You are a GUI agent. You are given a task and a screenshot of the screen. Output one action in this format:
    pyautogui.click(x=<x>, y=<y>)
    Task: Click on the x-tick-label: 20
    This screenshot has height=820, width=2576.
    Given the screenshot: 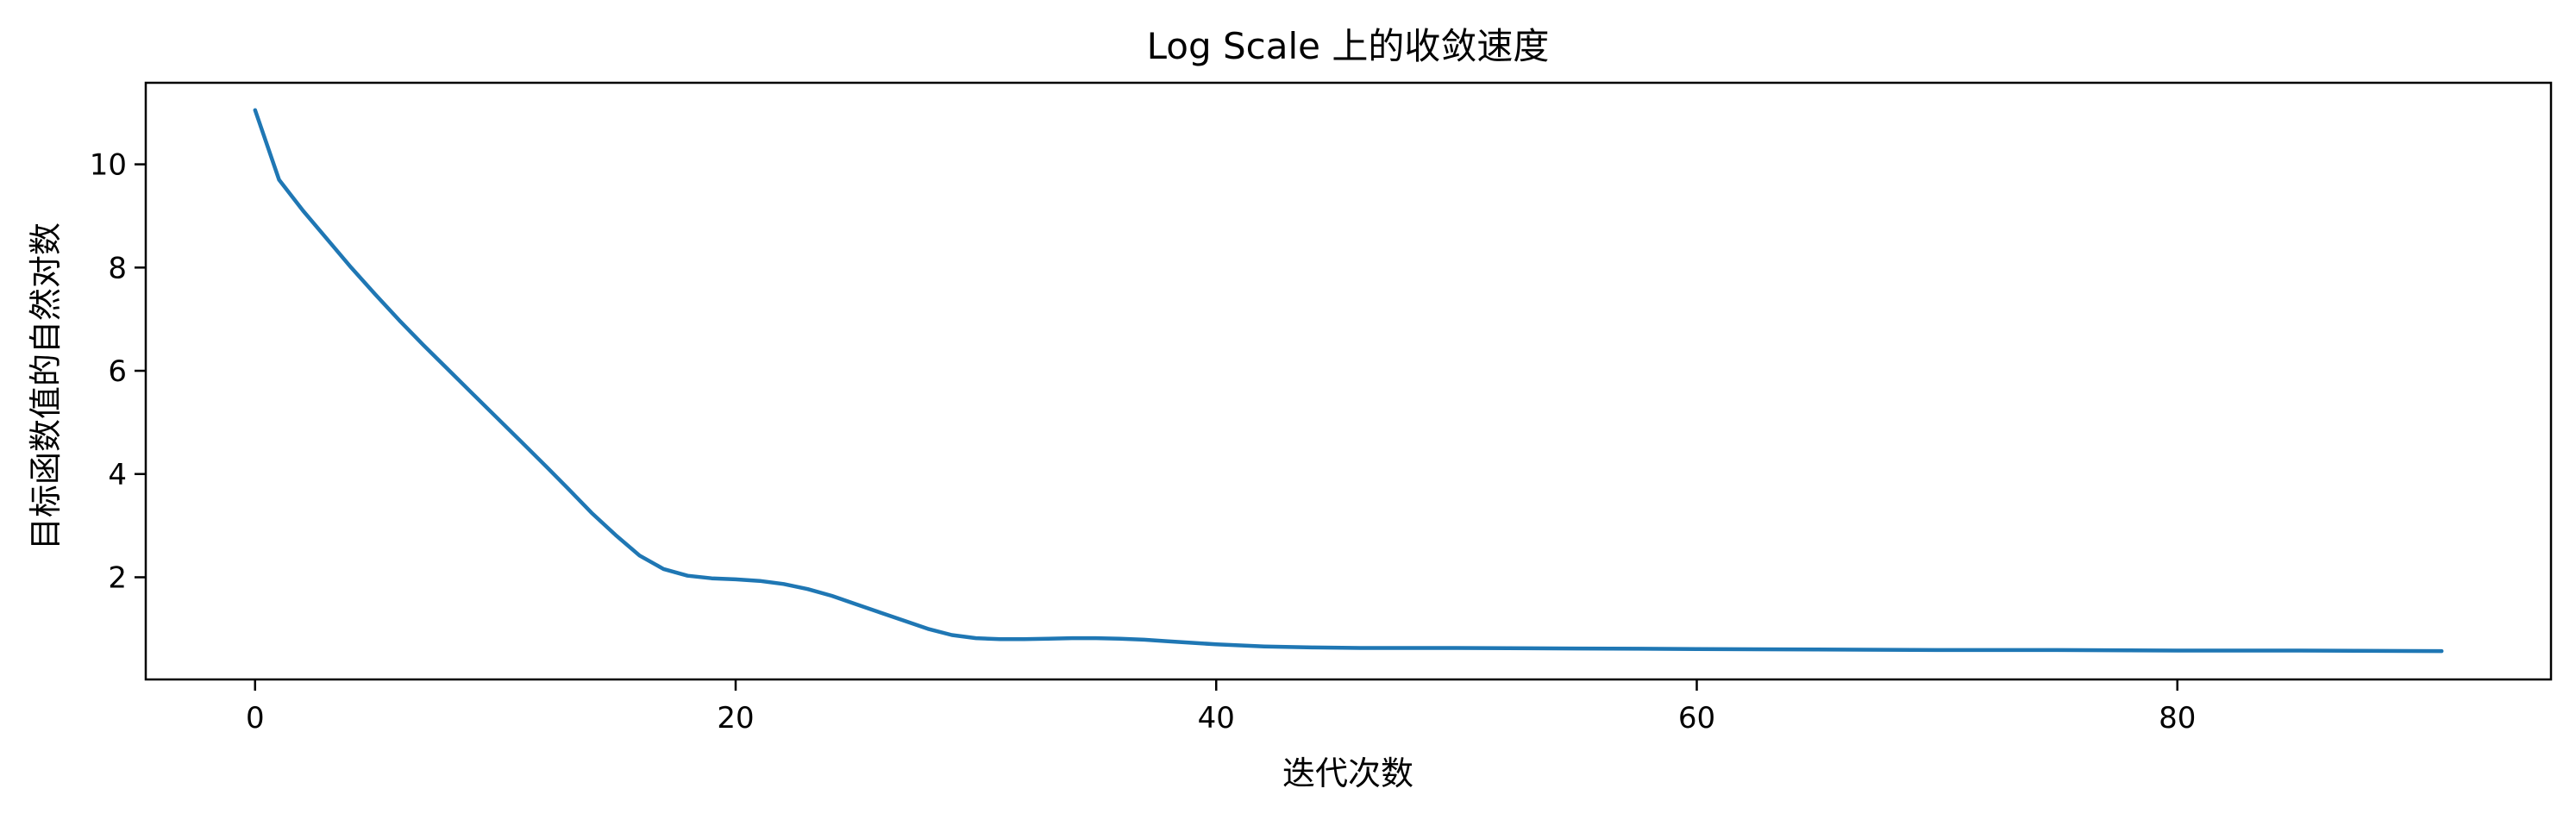 What is the action you would take?
    pyautogui.click(x=735, y=718)
    